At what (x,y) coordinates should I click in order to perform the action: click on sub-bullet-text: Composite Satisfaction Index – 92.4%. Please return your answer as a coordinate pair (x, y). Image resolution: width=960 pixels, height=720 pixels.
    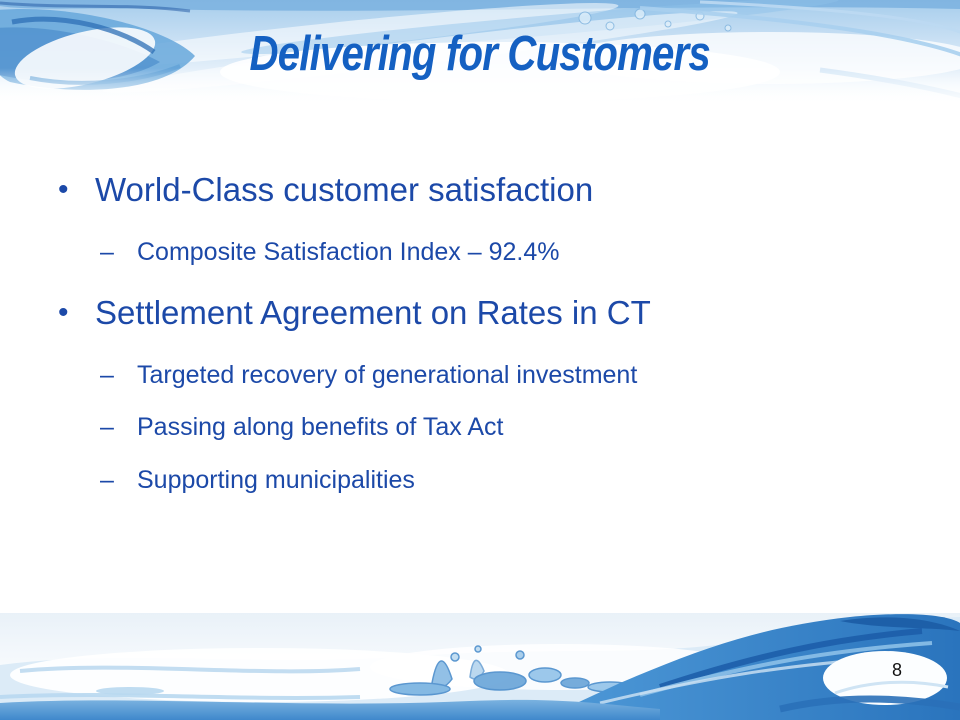
    Looking at the image, I should click on (348, 252).